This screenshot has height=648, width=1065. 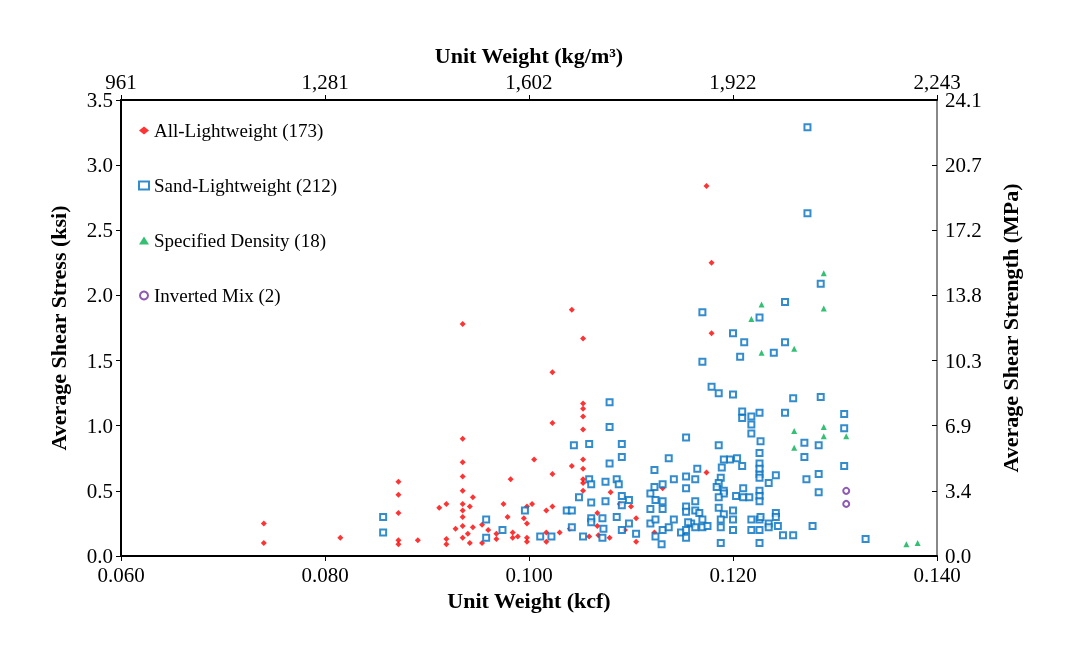 I want to click on legend-label: Inverted Mix (2), so click(x=217, y=296).